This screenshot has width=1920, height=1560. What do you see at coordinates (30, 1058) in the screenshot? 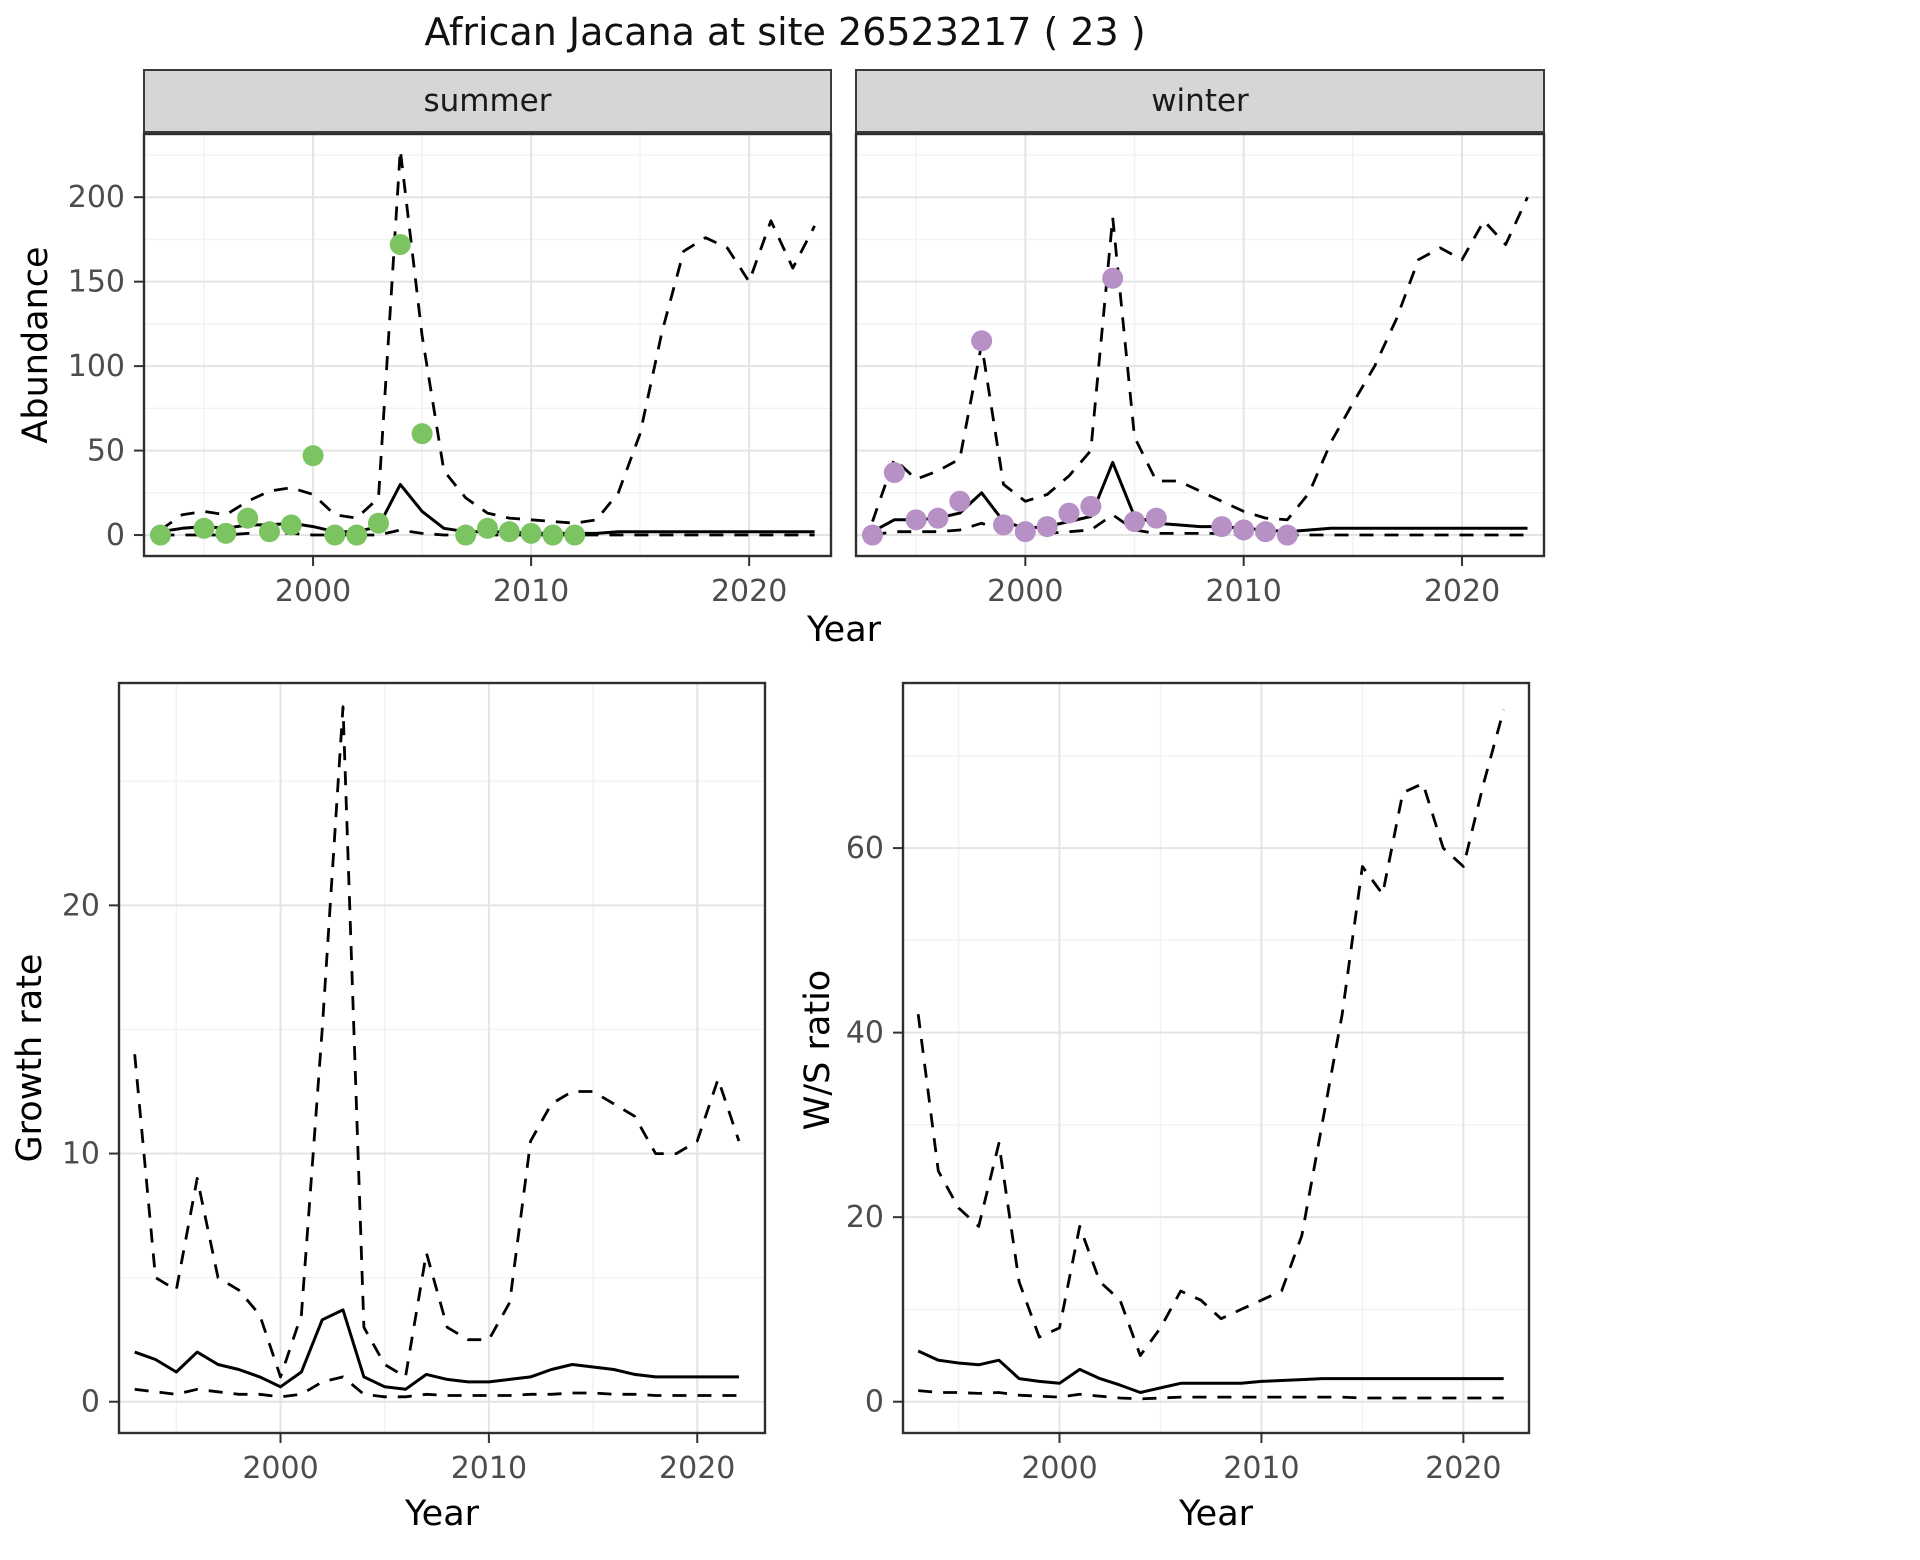
I see `growth-rate-axis-label: Growth rate` at bounding box center [30, 1058].